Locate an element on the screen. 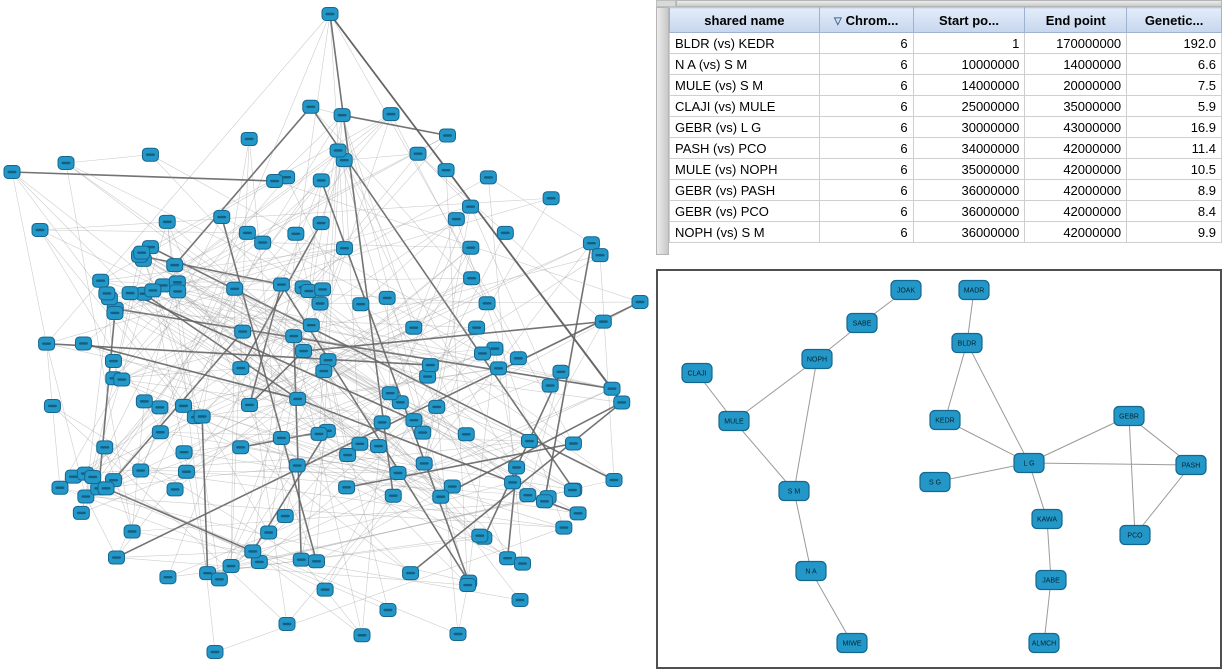 Image resolution: width=1222 pixels, height=669 pixels. table-row: GEBR (vs) PCO 6 36000000 42000000 8.4 is located at coordinates (945, 211).